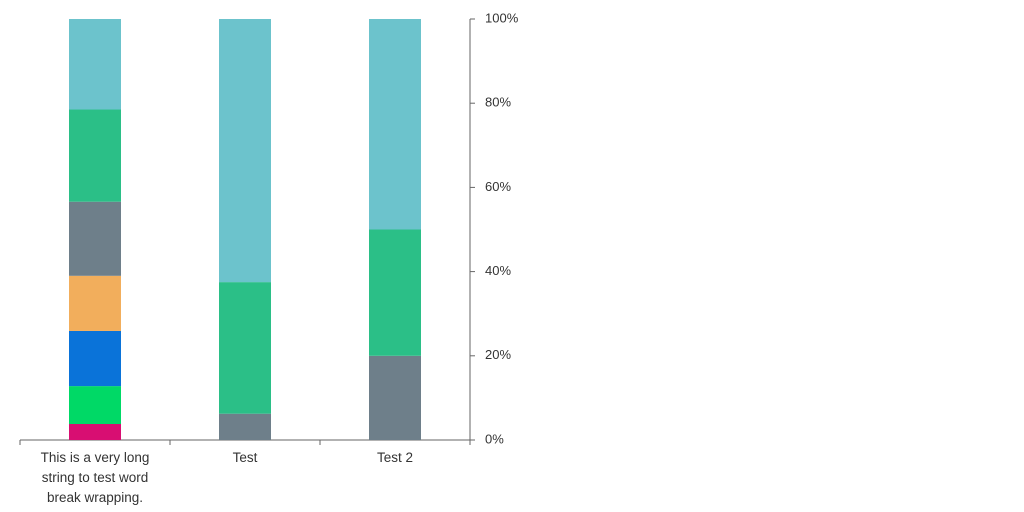  What do you see at coordinates (498, 186) in the screenshot?
I see `y-tick-label: 60%` at bounding box center [498, 186].